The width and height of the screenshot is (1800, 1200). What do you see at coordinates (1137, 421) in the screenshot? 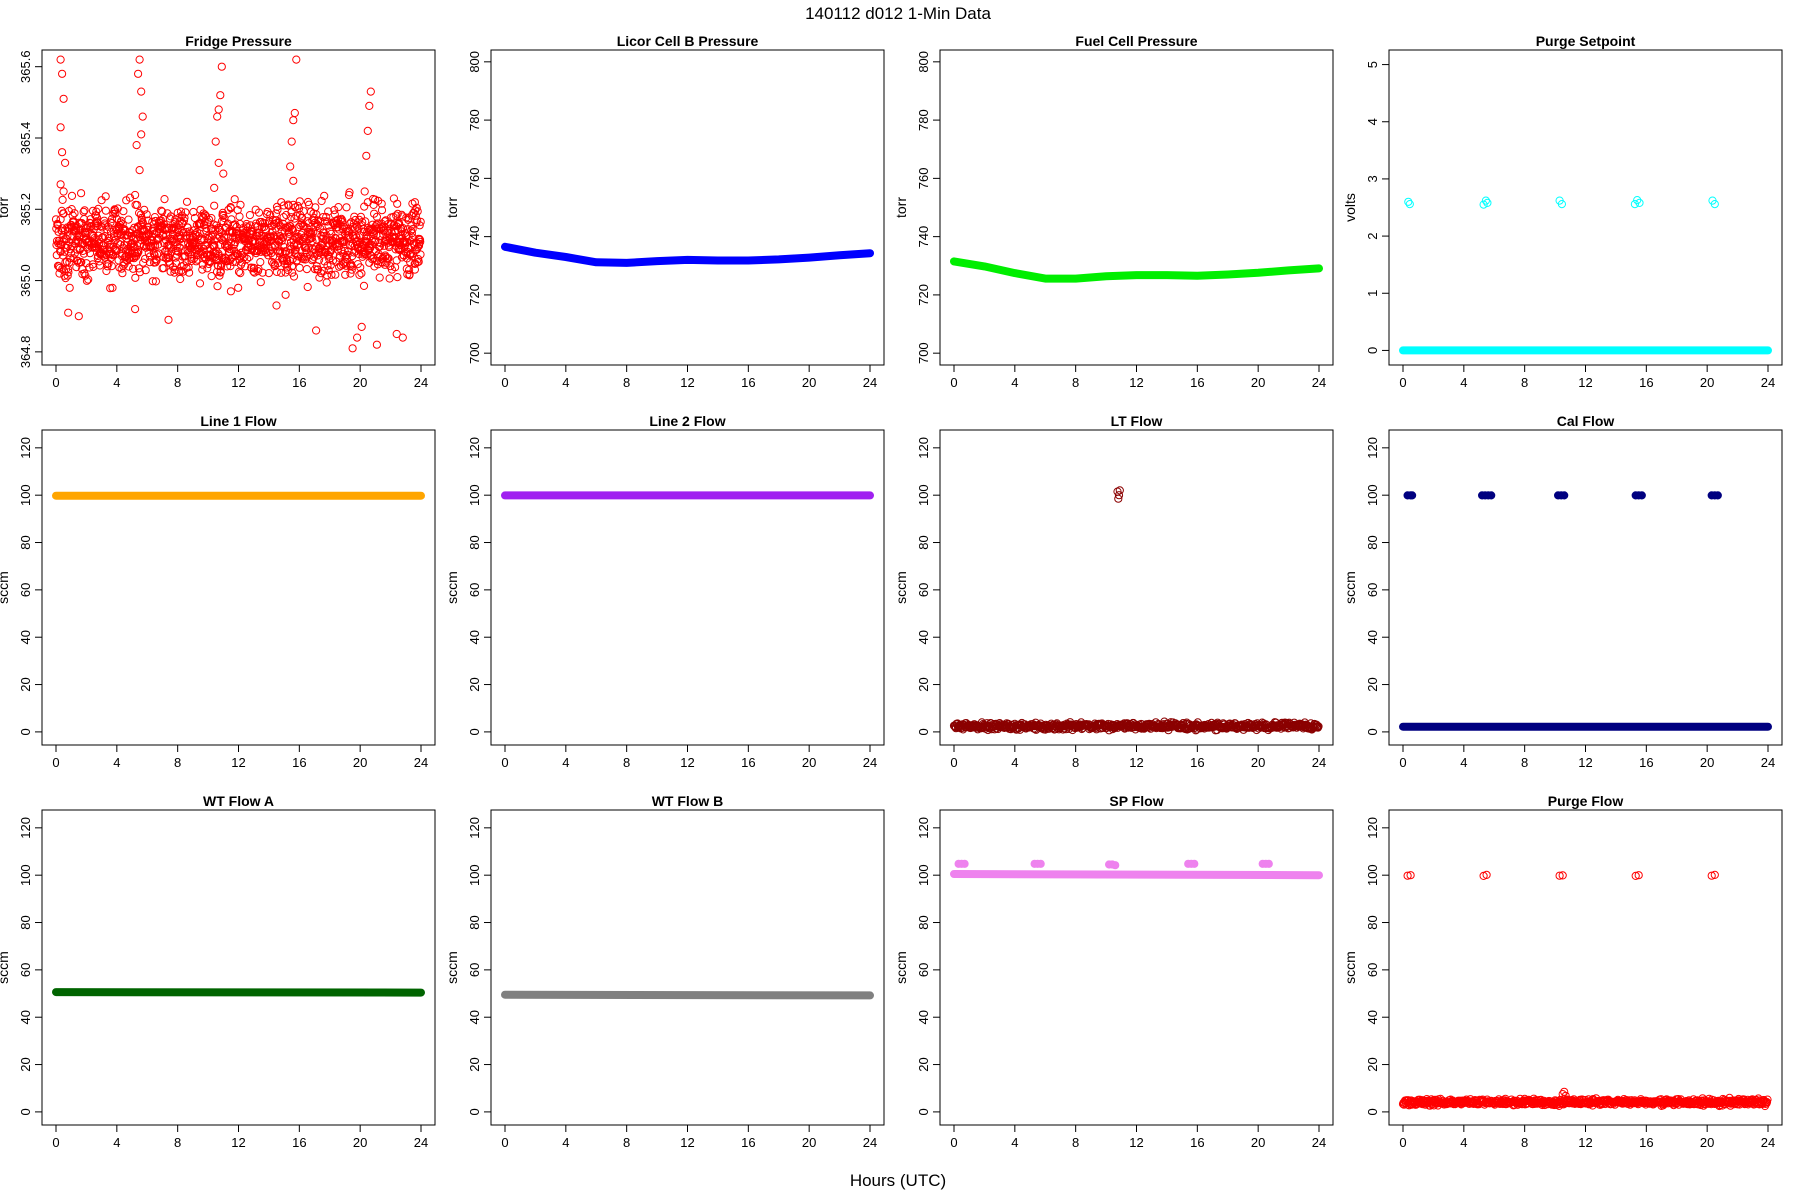
I see `panel-title: LT Flow` at bounding box center [1137, 421].